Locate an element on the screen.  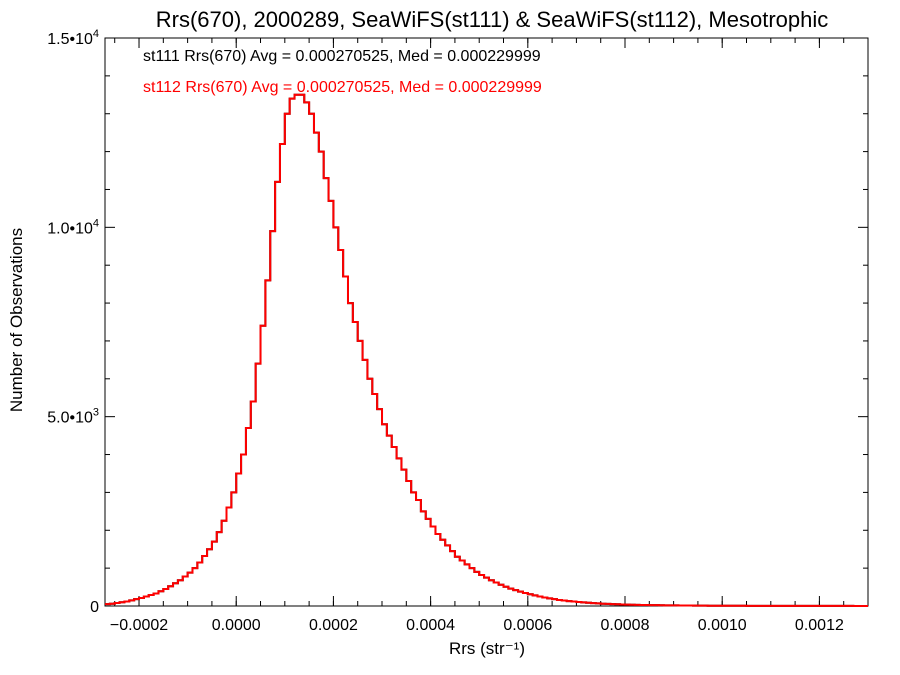
y-tick-label: 1.0•104 is located at coordinates (73, 227).